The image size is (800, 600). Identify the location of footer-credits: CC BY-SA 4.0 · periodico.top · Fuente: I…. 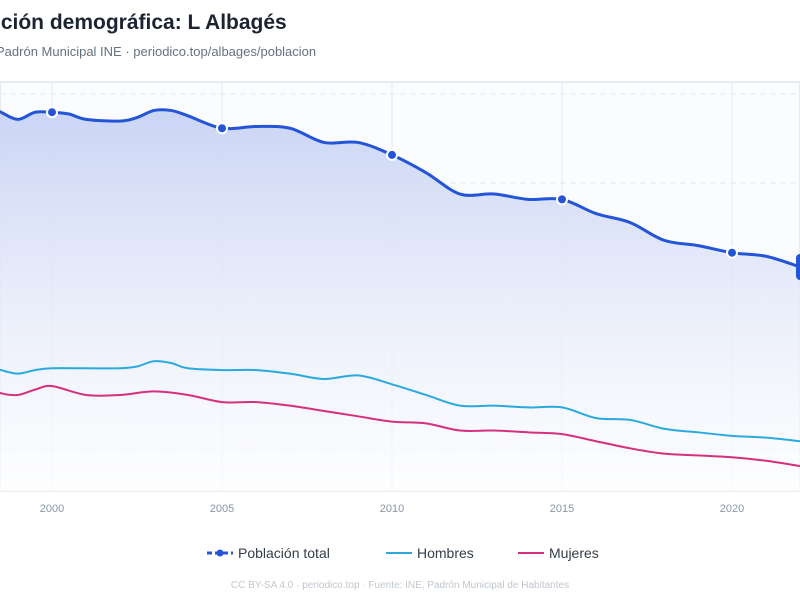
(400, 585).